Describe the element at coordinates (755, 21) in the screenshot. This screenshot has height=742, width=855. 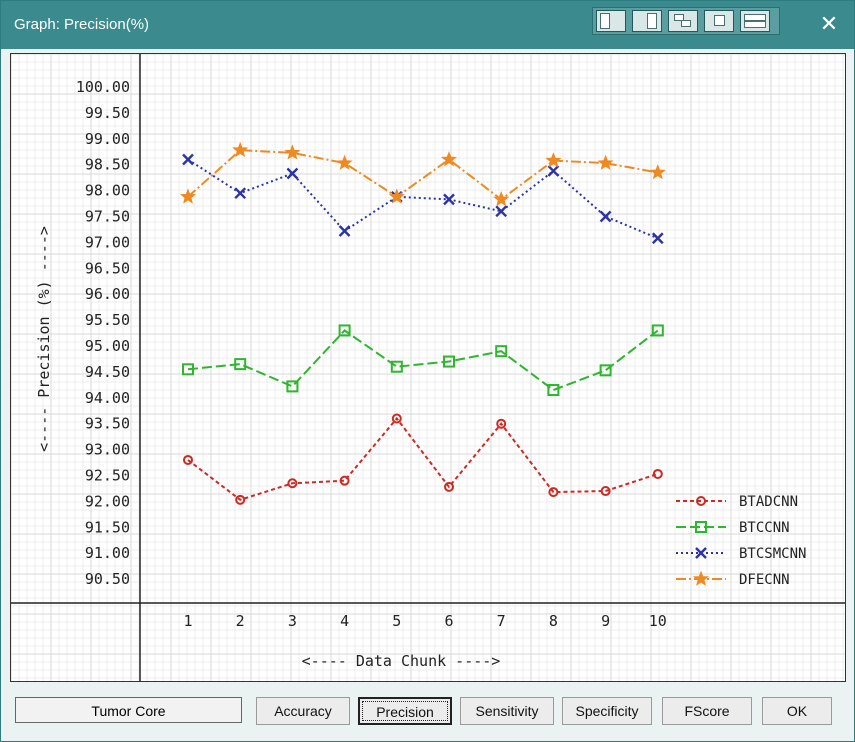
I see `layout-stack-icon` at that location.